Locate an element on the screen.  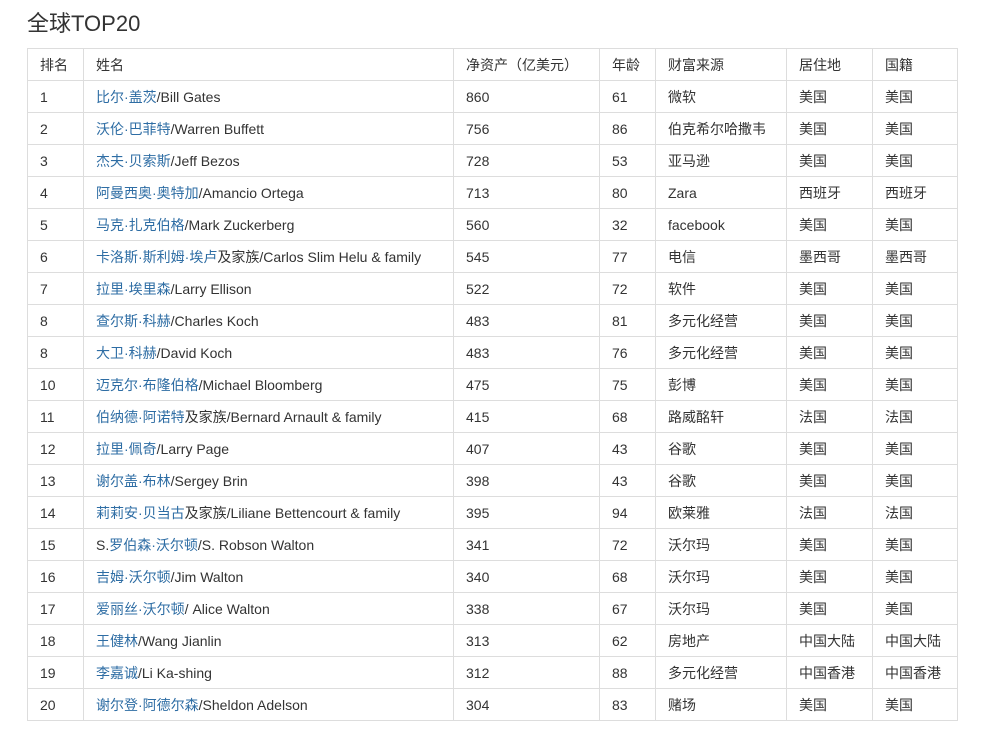
nationality-cell: 墨西哥 is located at coordinates (915, 256).